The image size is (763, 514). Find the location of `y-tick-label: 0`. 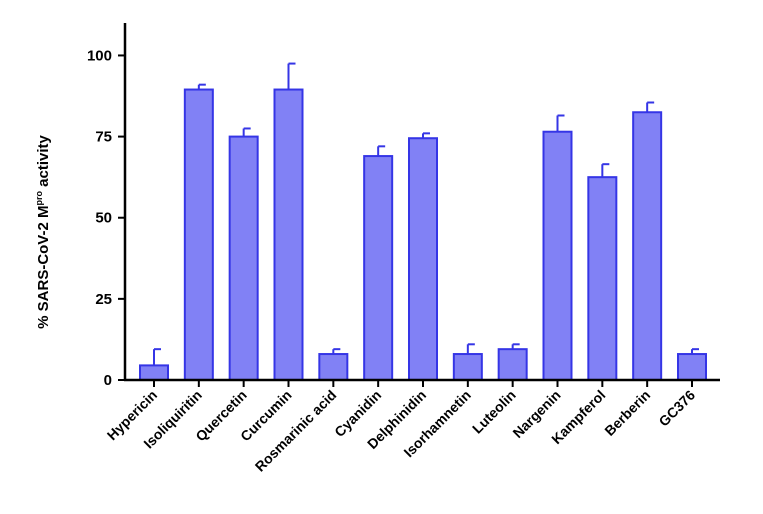

y-tick-label: 0 is located at coordinates (108, 380).